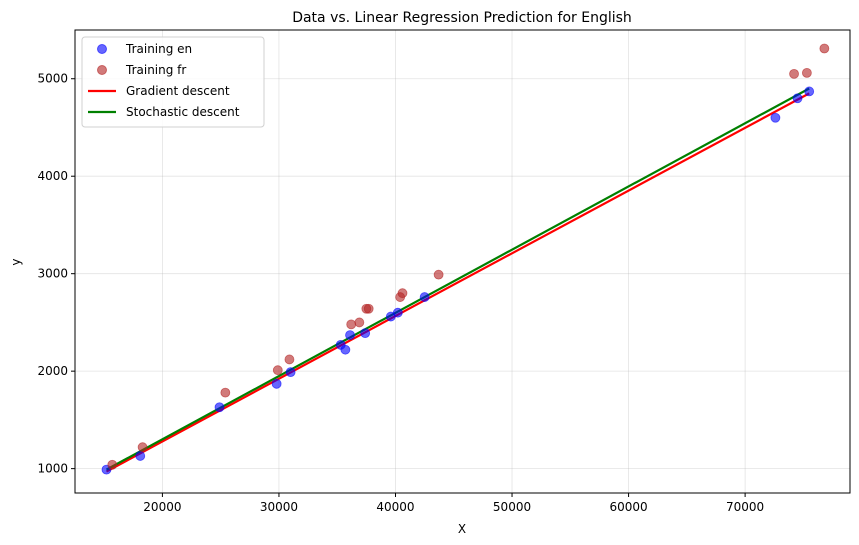 The height and width of the screenshot is (545, 859). I want to click on y-tick-label: 2000, so click(52, 371).